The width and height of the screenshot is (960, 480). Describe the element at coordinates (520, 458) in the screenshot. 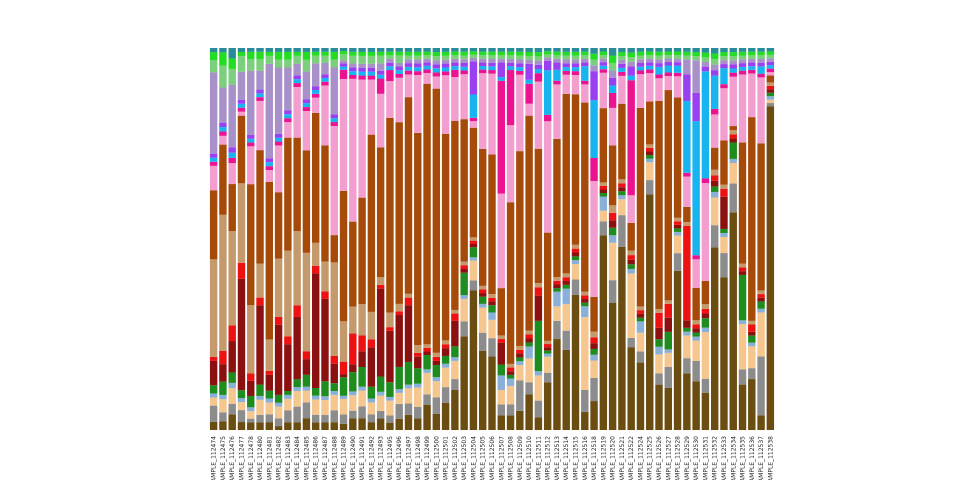

I see `x-tick-label: AMPLE_112509` at that location.